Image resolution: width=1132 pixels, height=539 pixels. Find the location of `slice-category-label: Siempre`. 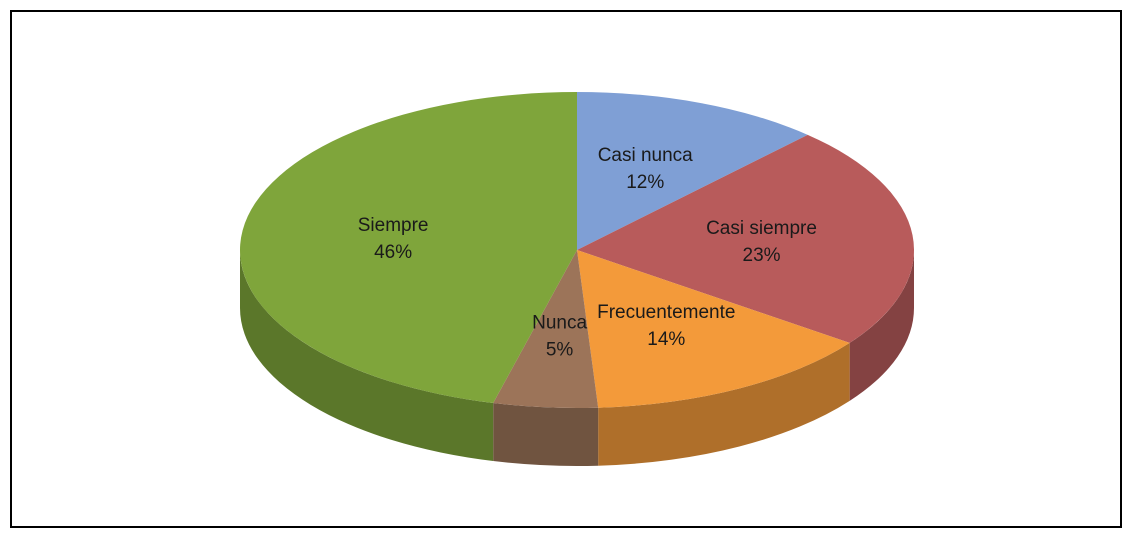

slice-category-label: Siempre is located at coordinates (393, 225).